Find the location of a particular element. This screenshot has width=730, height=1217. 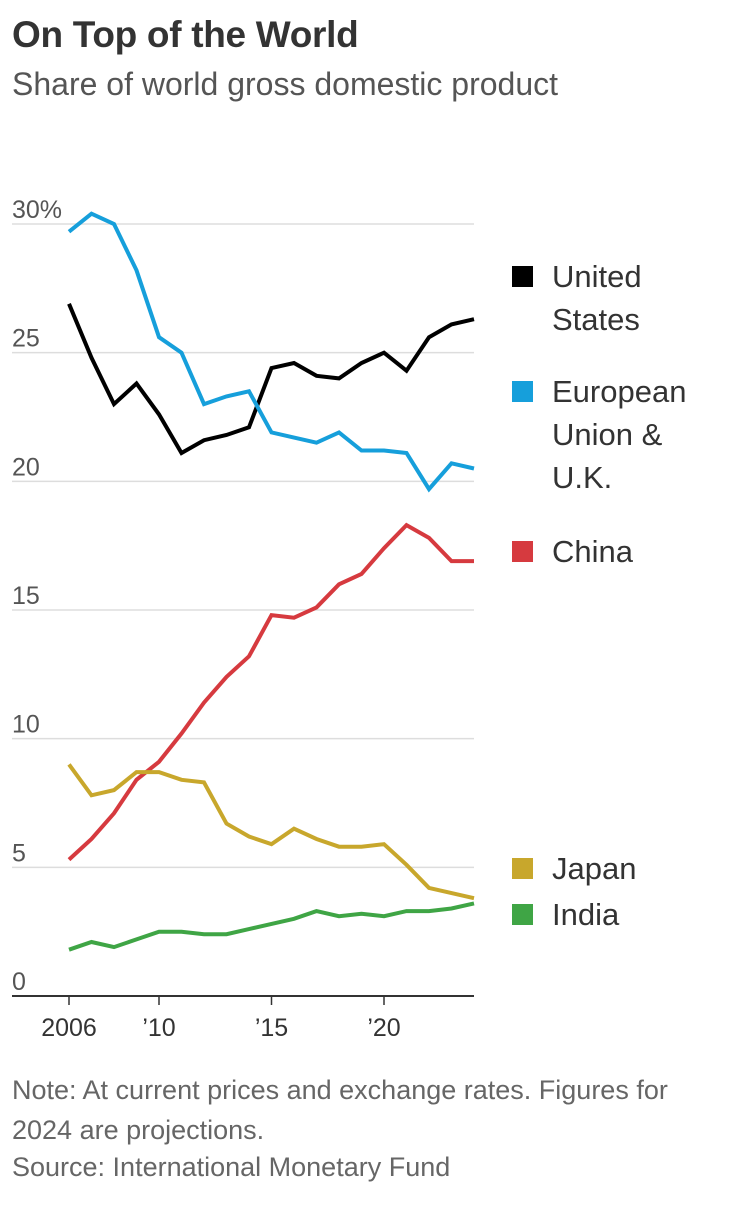

chart-subtitle: Share of world gross domestic product is located at coordinates (285, 84).